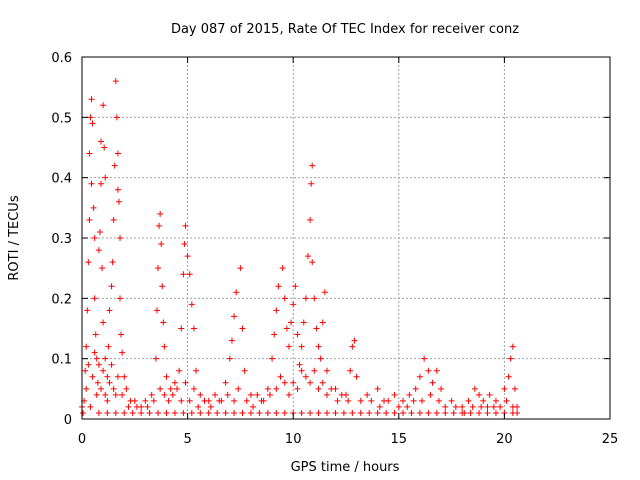  Describe the element at coordinates (61, 58) in the screenshot. I see `y-tick-label: 0.6` at that location.